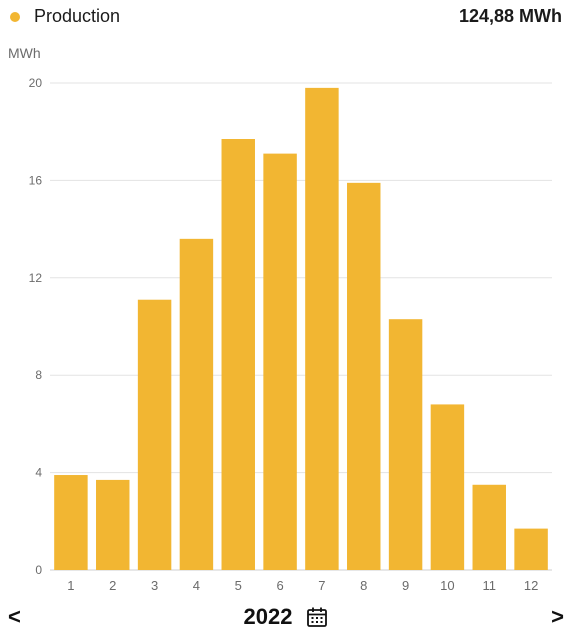 Image resolution: width=572 pixels, height=632 pixels. I want to click on calendar-icon, so click(317, 617).